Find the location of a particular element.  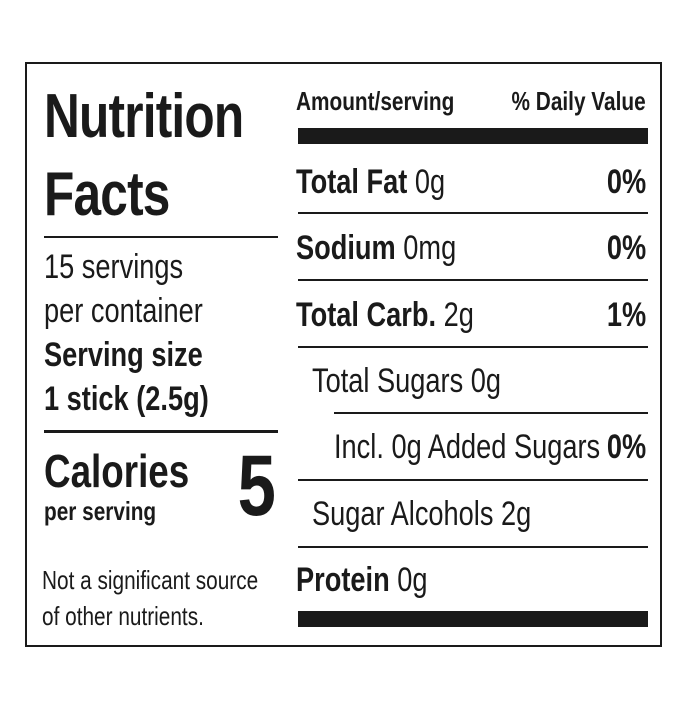

servings-per-container-line1: 15 servings is located at coordinates (114, 267).